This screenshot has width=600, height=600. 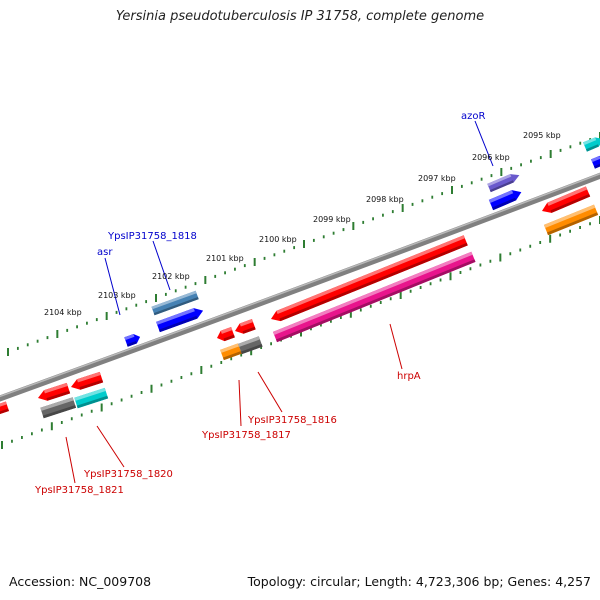 I want to click on tick-label-2098: 2098 kbp, so click(x=385, y=199).